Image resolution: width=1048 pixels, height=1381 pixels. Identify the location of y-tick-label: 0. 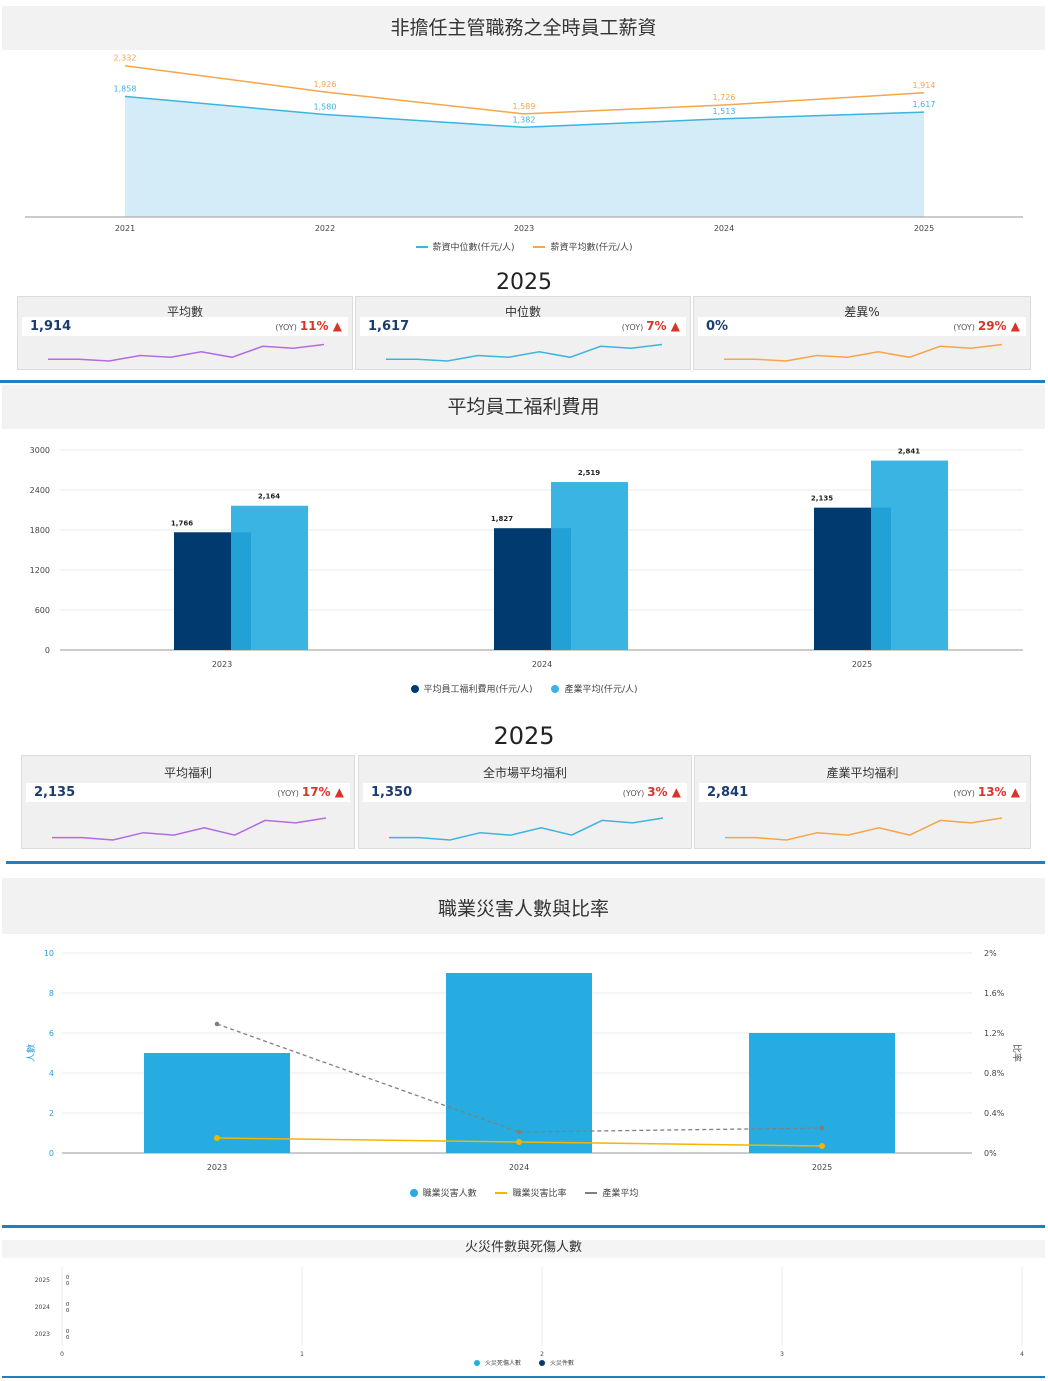
(47, 650).